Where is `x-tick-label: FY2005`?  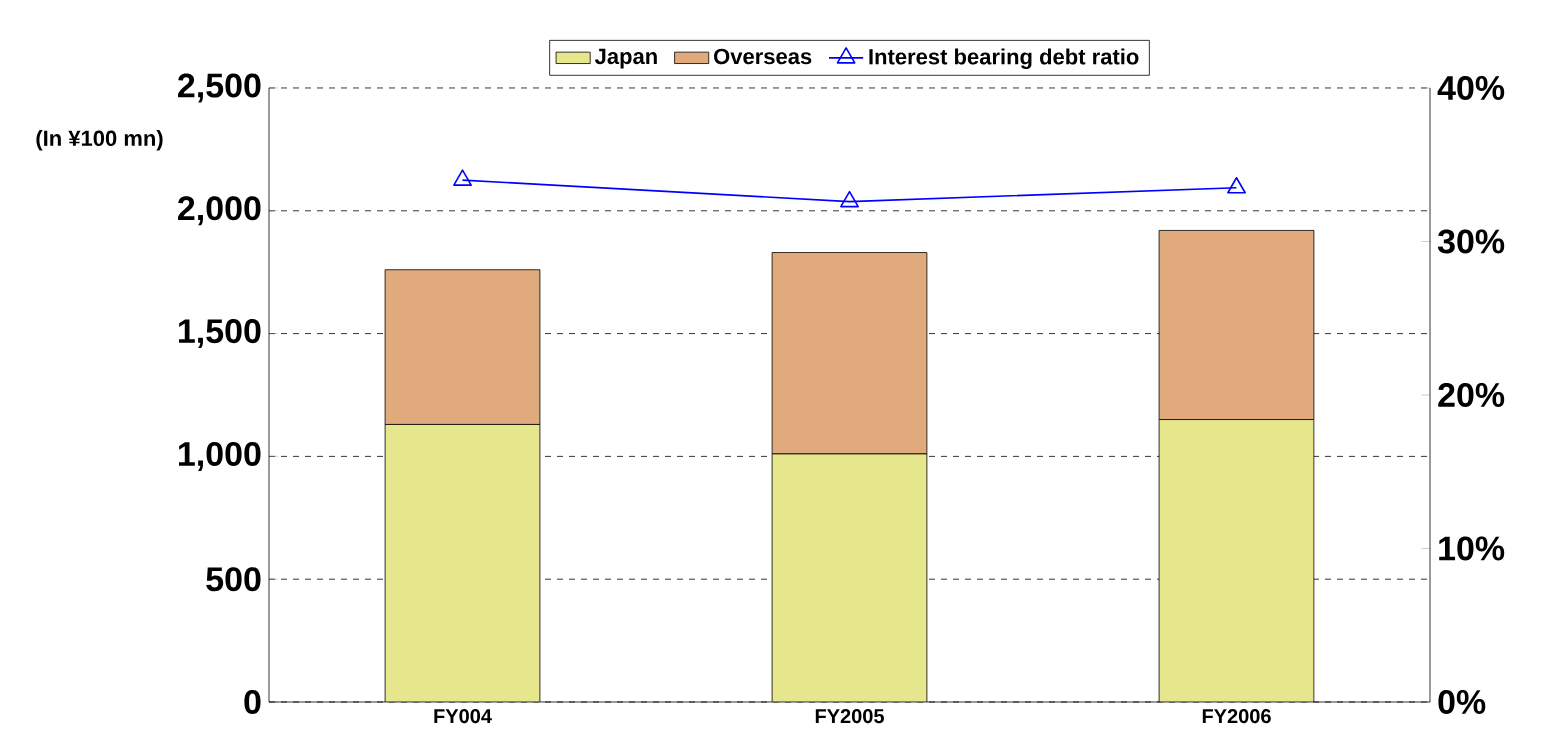
x-tick-label: FY2005 is located at coordinates (849, 716).